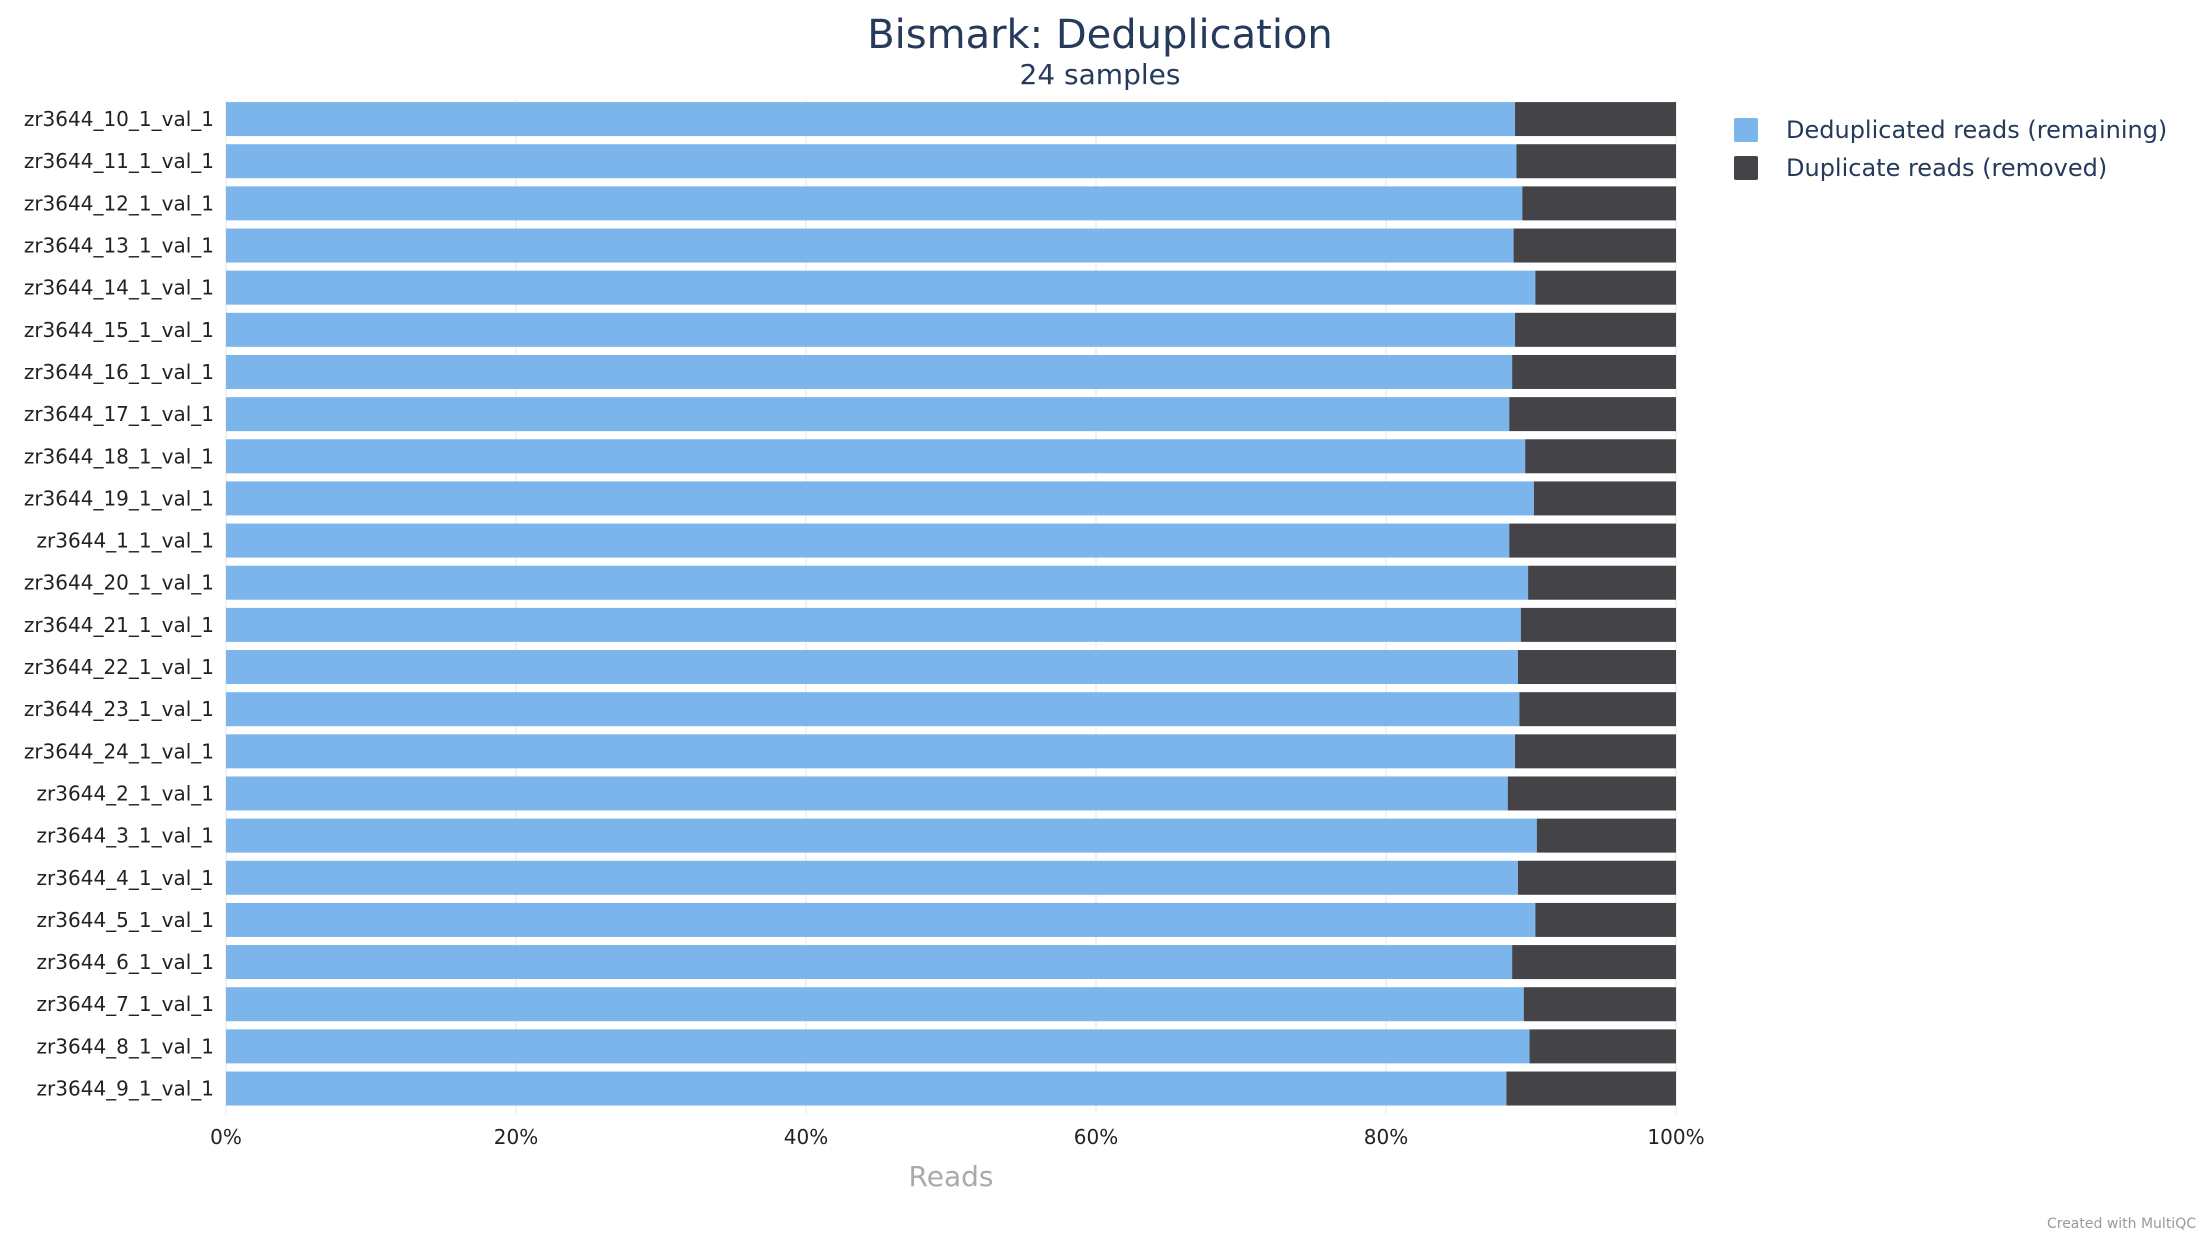 Image resolution: width=2200 pixels, height=1240 pixels. What do you see at coordinates (1386, 1137) in the screenshot?
I see `x-tick-label: 80%` at bounding box center [1386, 1137].